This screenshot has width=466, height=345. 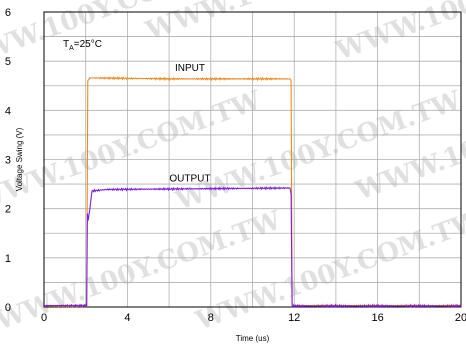 What do you see at coordinates (460, 318) in the screenshot?
I see `x-tick-label: 20` at bounding box center [460, 318].